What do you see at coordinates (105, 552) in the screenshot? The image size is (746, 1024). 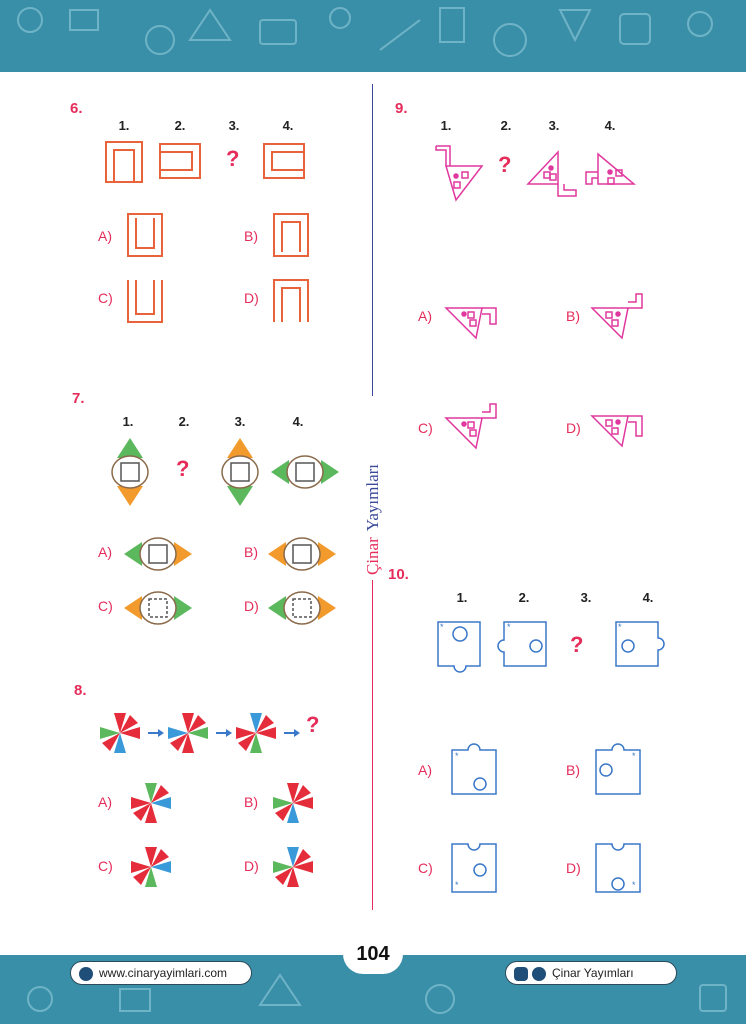 I see `q7-option-a-label: A)` at bounding box center [105, 552].